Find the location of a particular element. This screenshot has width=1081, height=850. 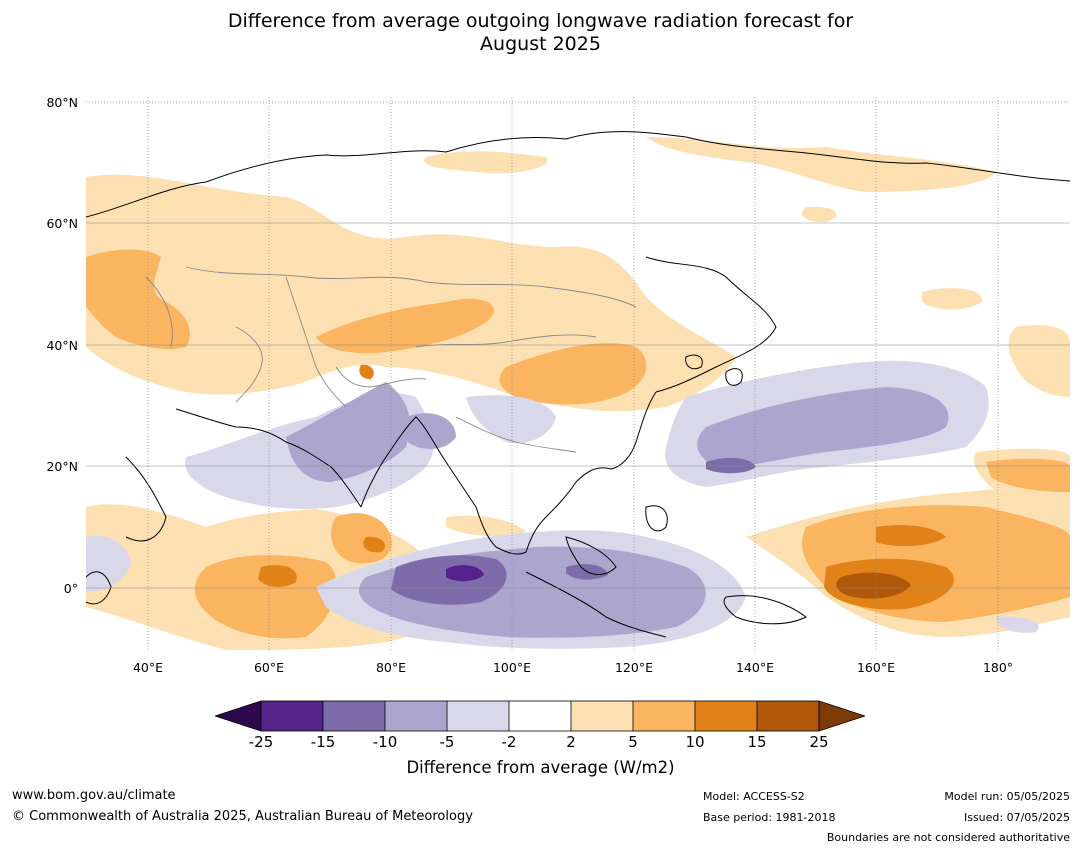

colorbar-above-max is located at coordinates (841, 716).